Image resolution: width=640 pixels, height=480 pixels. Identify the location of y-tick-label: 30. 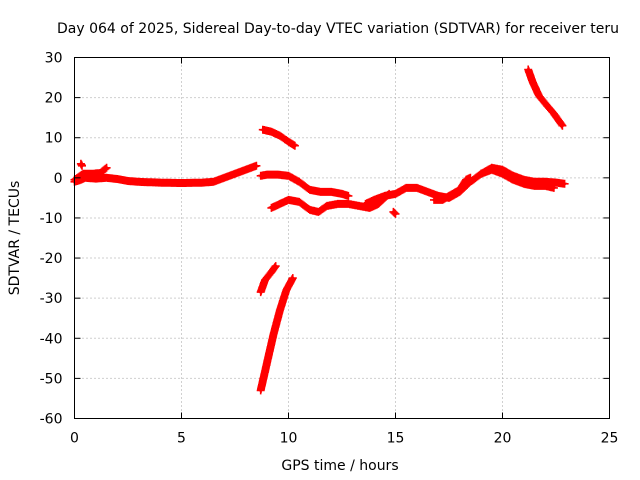
(54, 59).